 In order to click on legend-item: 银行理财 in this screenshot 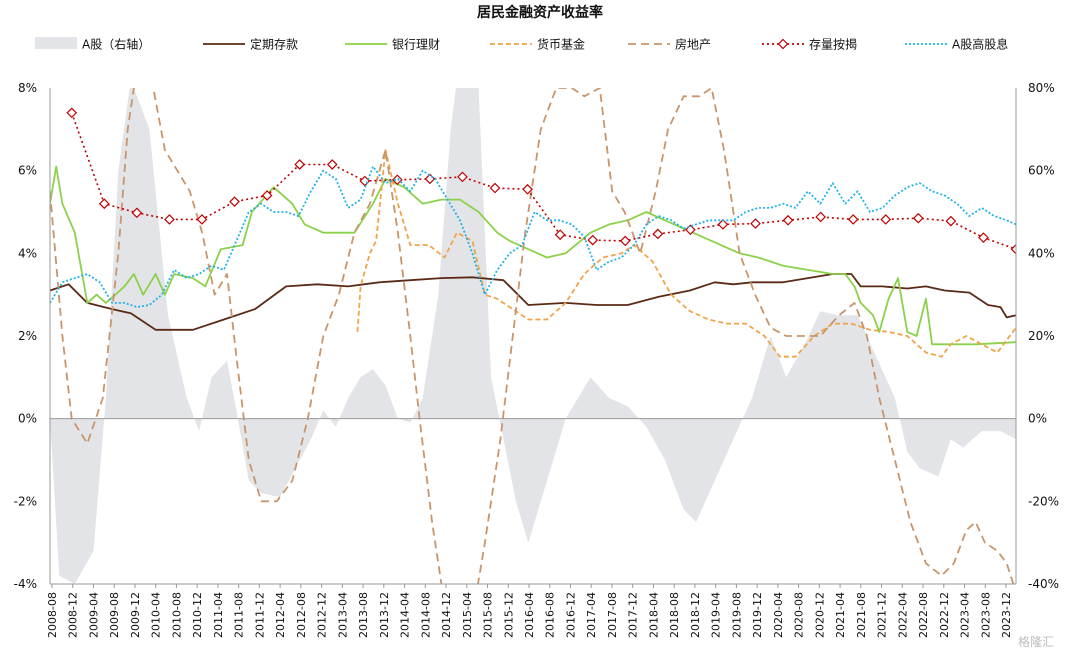, I will do `click(392, 45)`.